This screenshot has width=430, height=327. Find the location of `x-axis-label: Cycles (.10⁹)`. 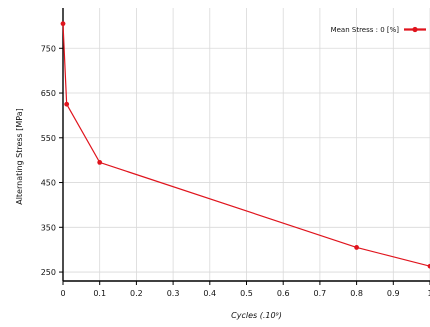

x-axis-label: Cycles (.10⁹) is located at coordinates (256, 315).